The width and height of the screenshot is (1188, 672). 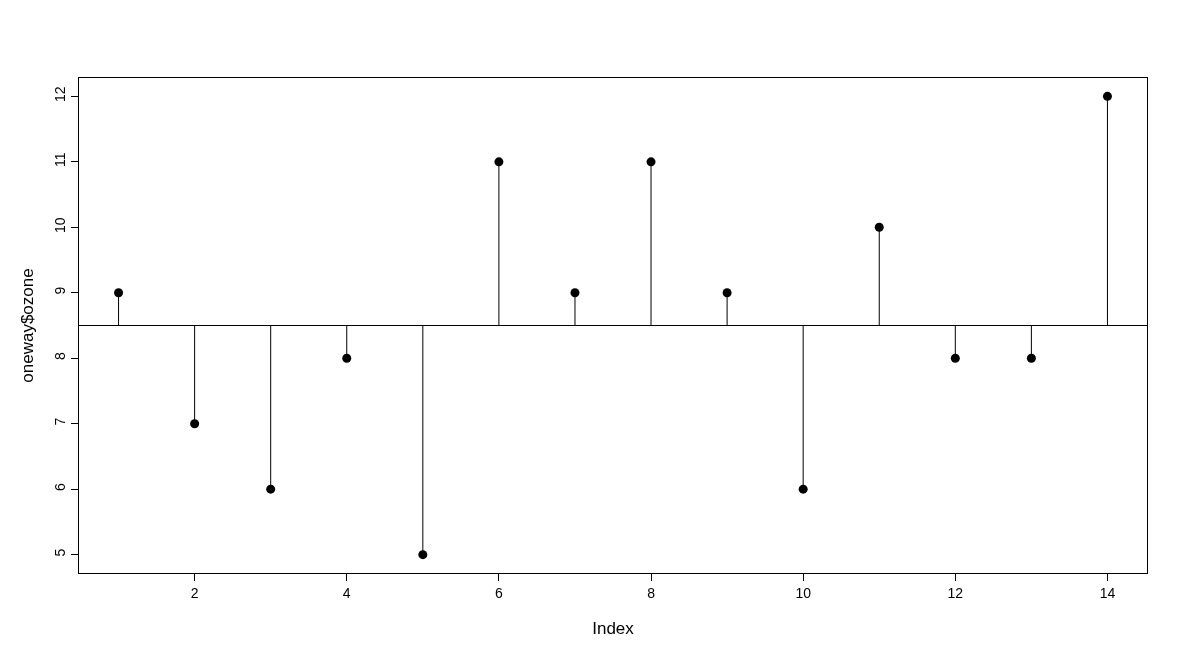 What do you see at coordinates (60, 356) in the screenshot?
I see `y-tick-label: 8` at bounding box center [60, 356].